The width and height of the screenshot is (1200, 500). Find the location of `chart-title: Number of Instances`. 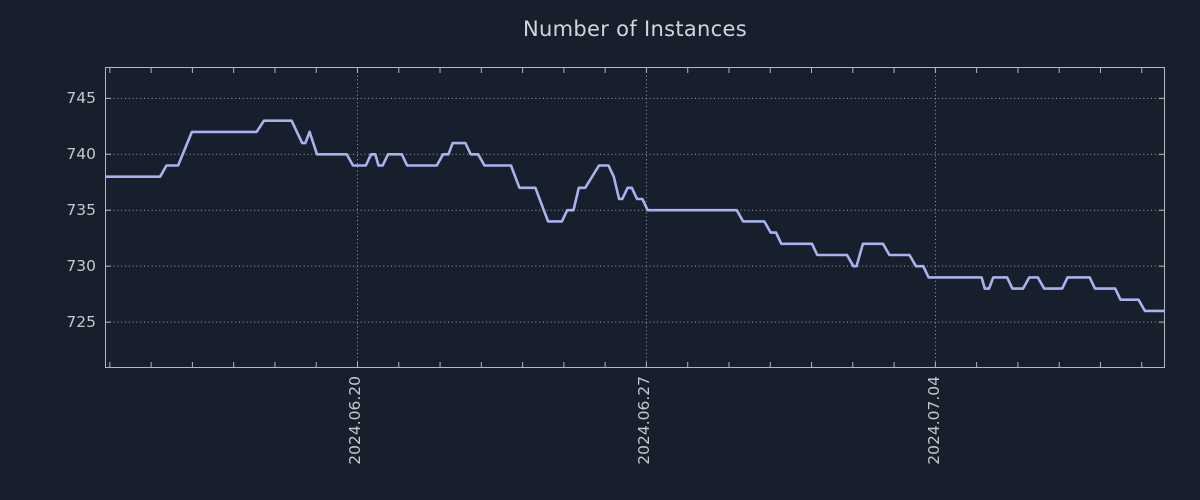

chart-title: Number of Instances is located at coordinates (635, 29).